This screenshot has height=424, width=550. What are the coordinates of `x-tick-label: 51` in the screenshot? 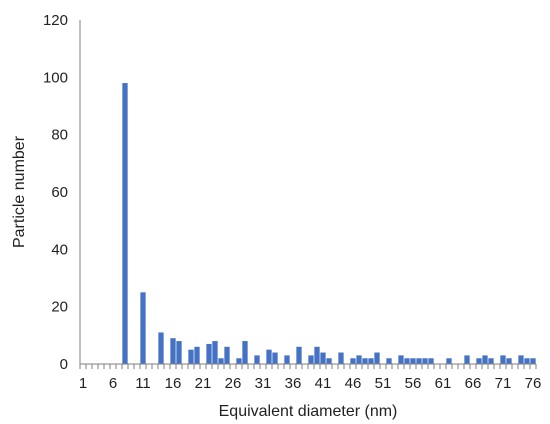 It's located at (383, 383).